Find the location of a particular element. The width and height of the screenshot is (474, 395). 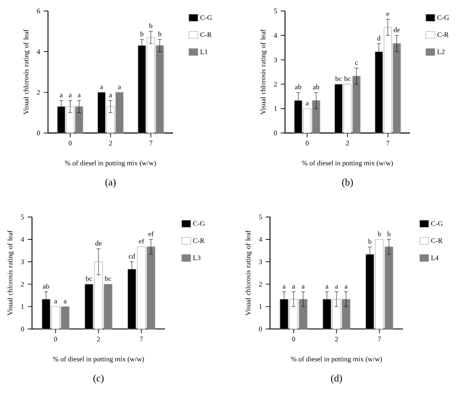

text: (a) is located at coordinates (110, 183).